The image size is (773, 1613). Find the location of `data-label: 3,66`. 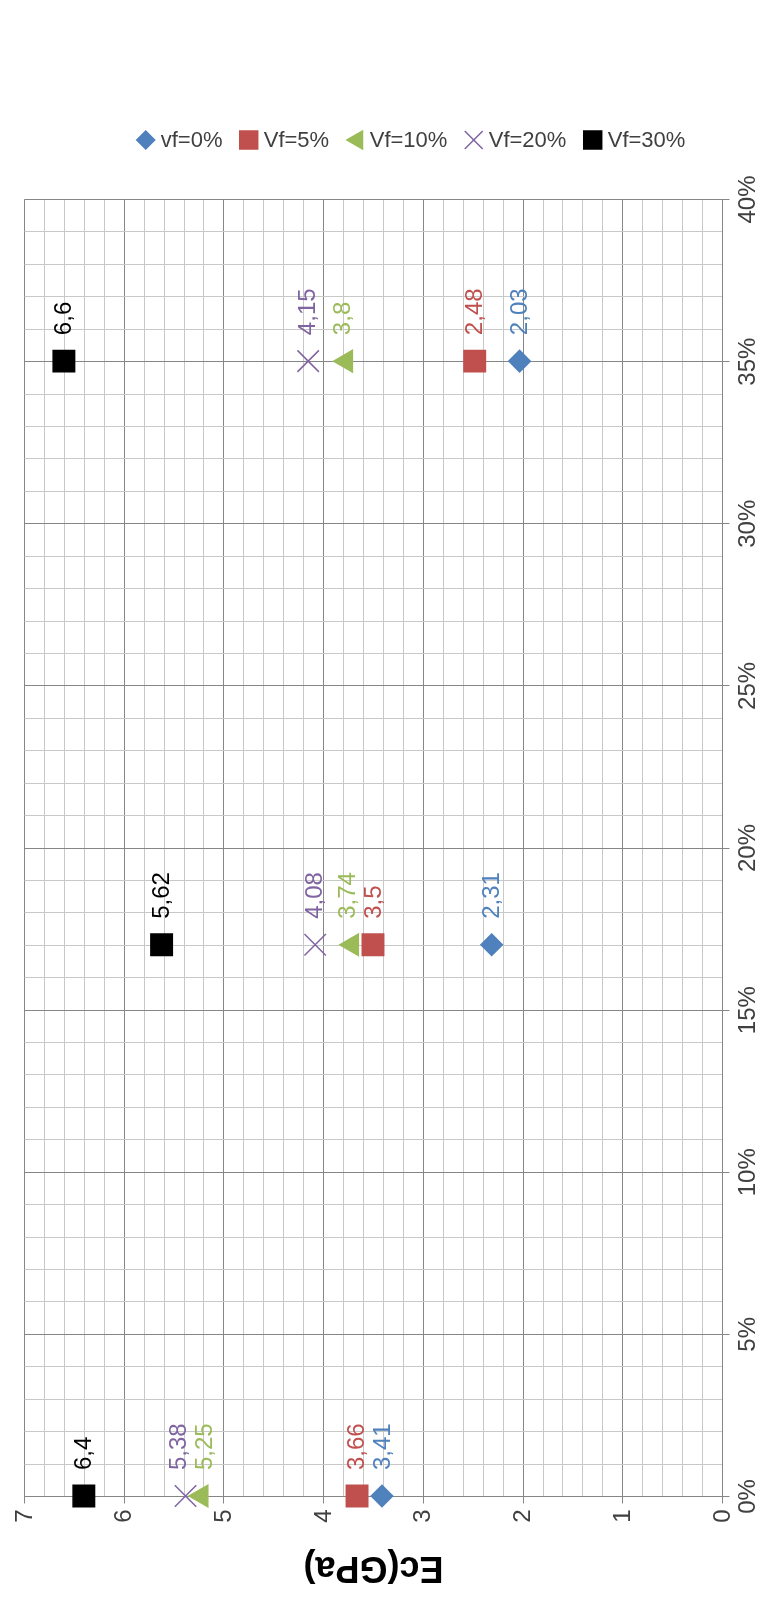

data-label: 3,66 is located at coordinates (355, 1446).